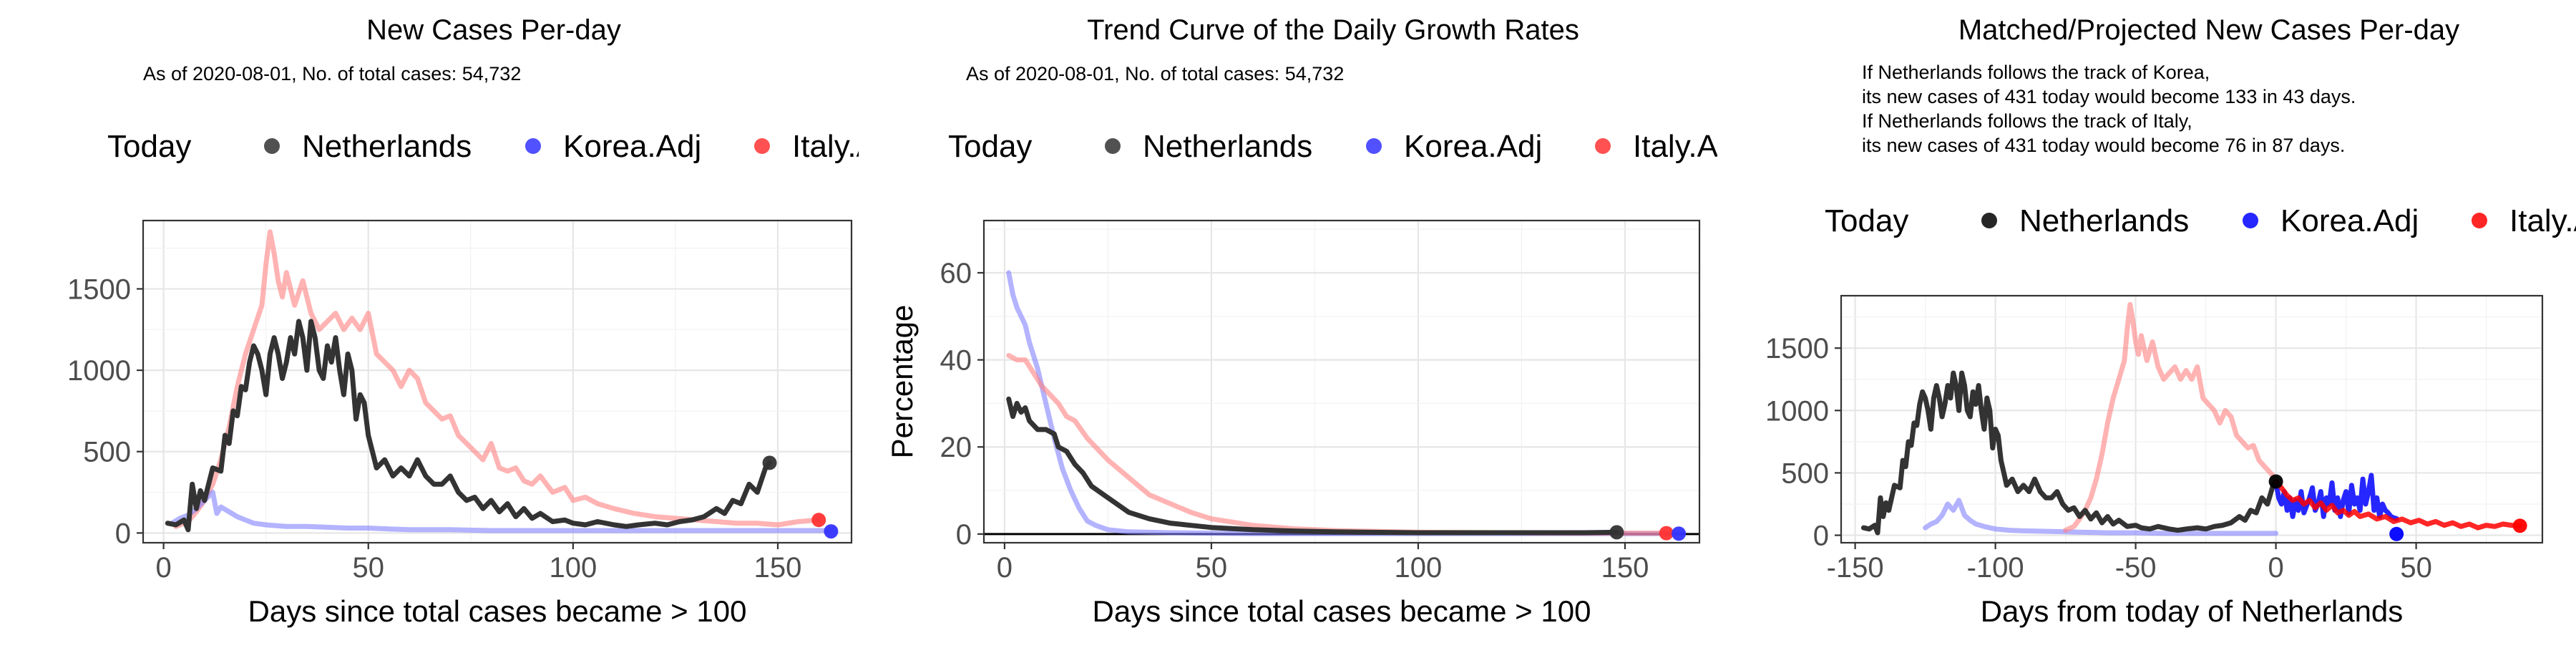 Image resolution: width=2576 pixels, height=648 pixels. I want to click on chart-title: Trend Curve of the Daily Growth Rates, so click(1333, 30).